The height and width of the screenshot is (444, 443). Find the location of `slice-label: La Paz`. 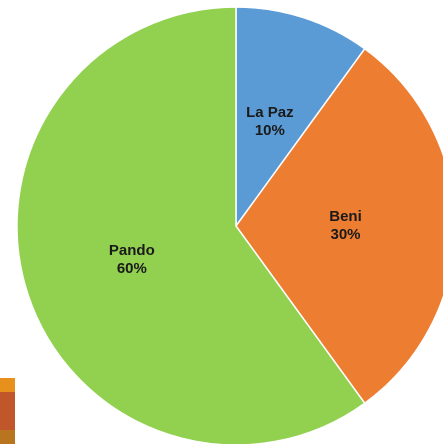

slice-label: La Paz is located at coordinates (270, 112).